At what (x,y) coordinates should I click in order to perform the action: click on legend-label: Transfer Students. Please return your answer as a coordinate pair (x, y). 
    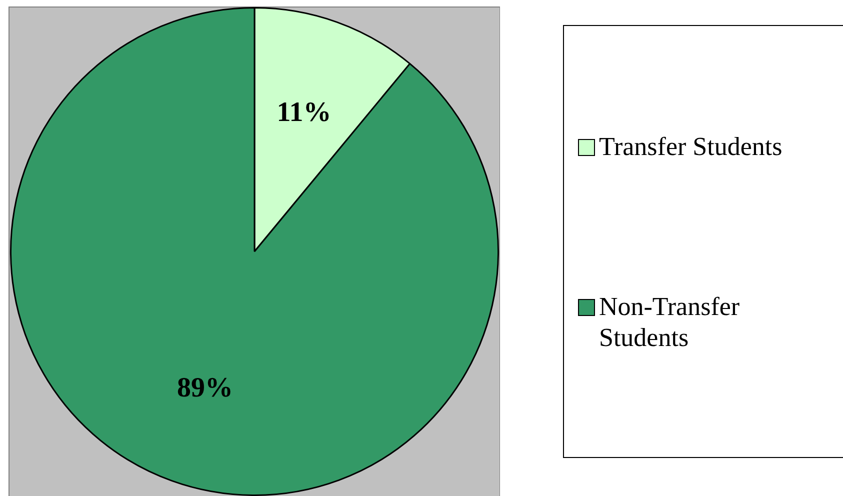
    Looking at the image, I should click on (690, 146).